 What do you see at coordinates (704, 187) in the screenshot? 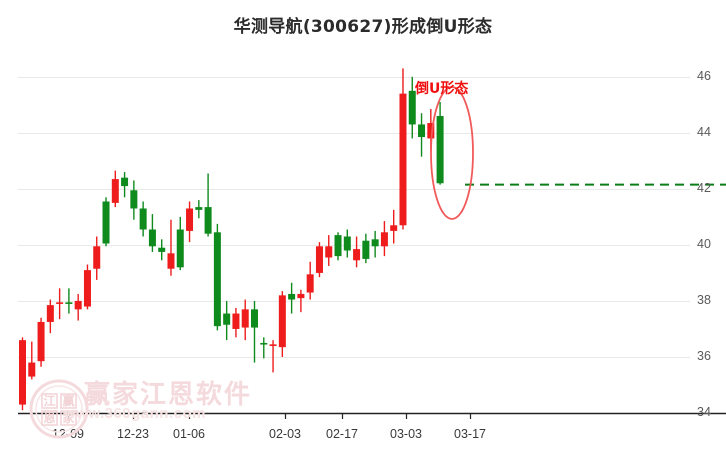
I see `y-axis-tick-label: 42` at bounding box center [704, 187].